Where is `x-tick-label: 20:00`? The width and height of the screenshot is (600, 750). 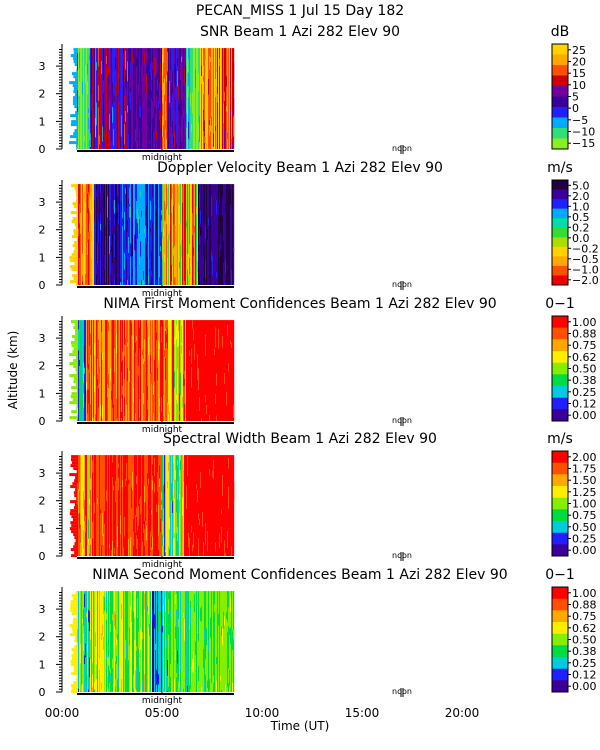 x-tick-label: 20:00 is located at coordinates (462, 713).